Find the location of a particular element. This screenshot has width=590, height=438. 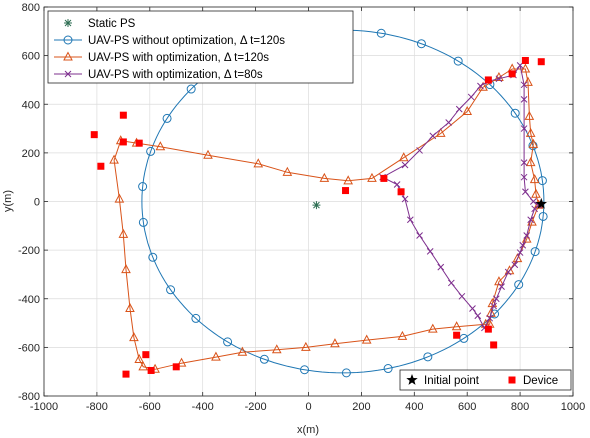

x-tick-label: -1000 is located at coordinates (44, 407).